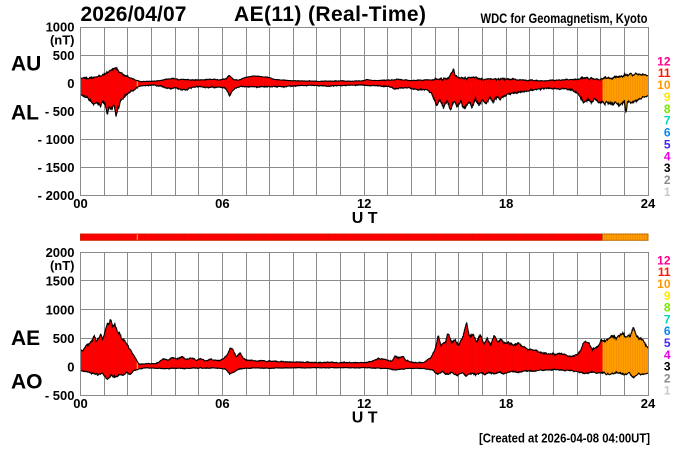 The width and height of the screenshot is (700, 450). Describe the element at coordinates (56, 195) in the screenshot. I see `svg-text: - 2000` at that location.